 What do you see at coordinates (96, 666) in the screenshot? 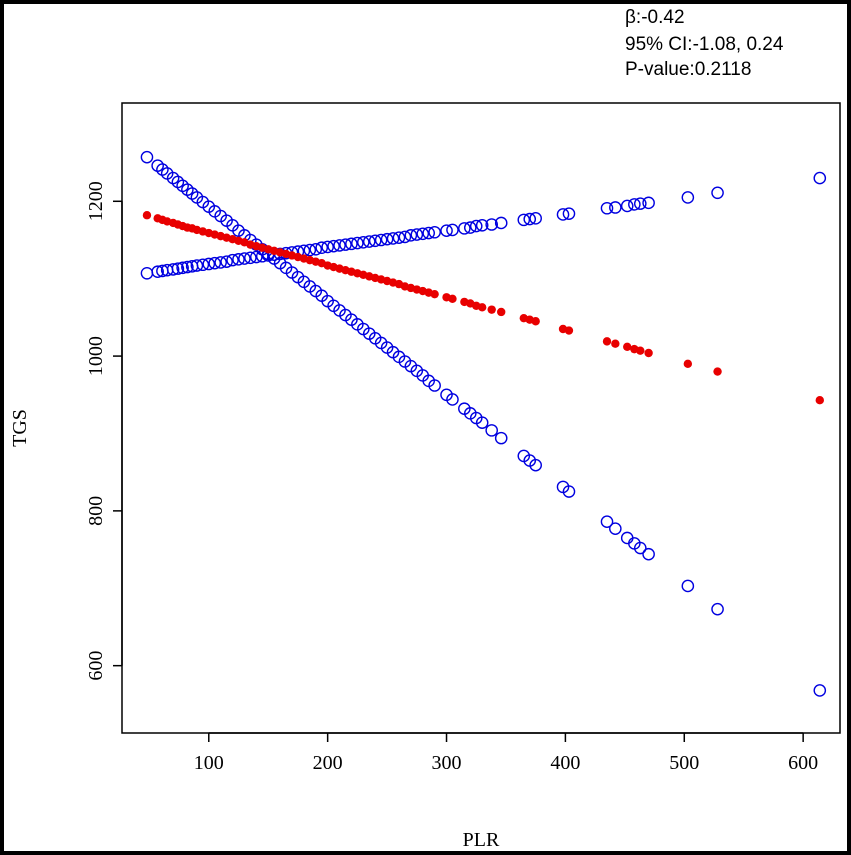
I see `y-tick-label: 600` at bounding box center [96, 666].